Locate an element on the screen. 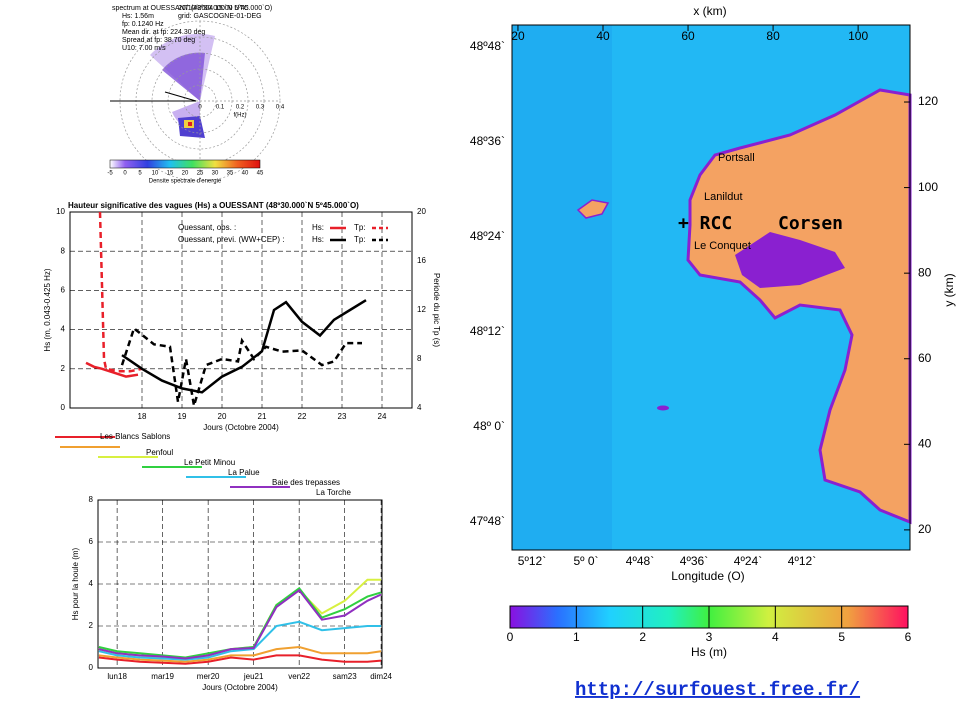  y2-axis-label: Periode du pic Tp (s) is located at coordinates (436, 310).